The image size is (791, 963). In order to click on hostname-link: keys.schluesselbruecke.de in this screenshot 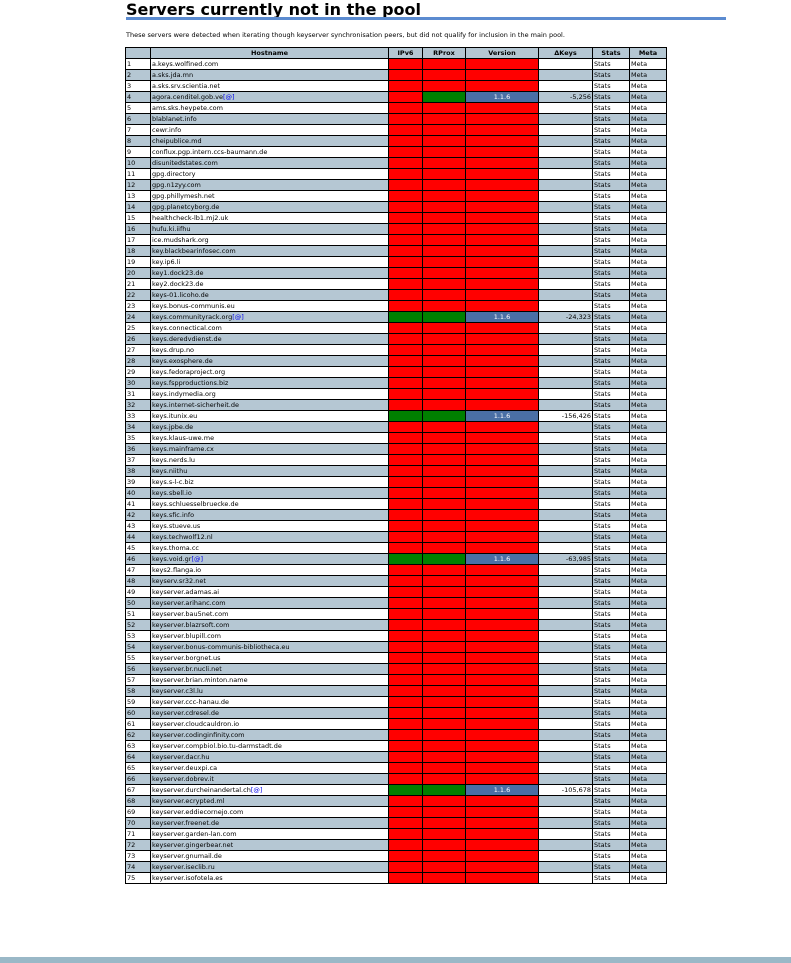, I will do `click(269, 504)`.